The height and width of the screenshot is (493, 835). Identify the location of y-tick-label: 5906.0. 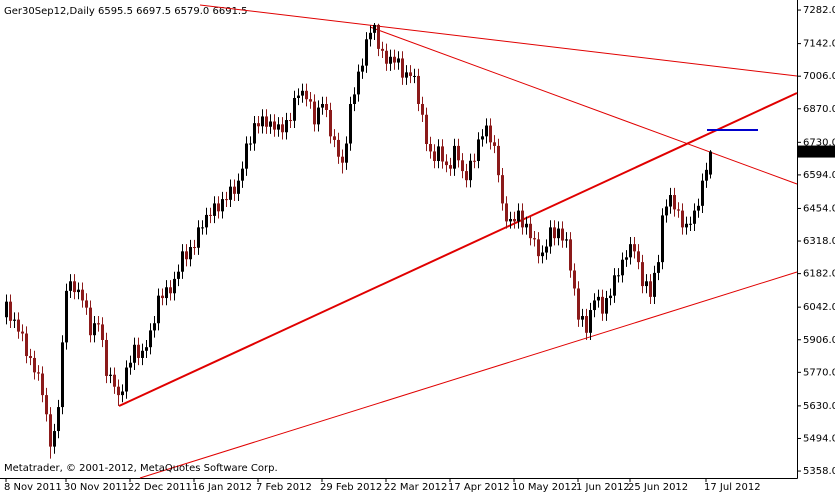
(819, 340).